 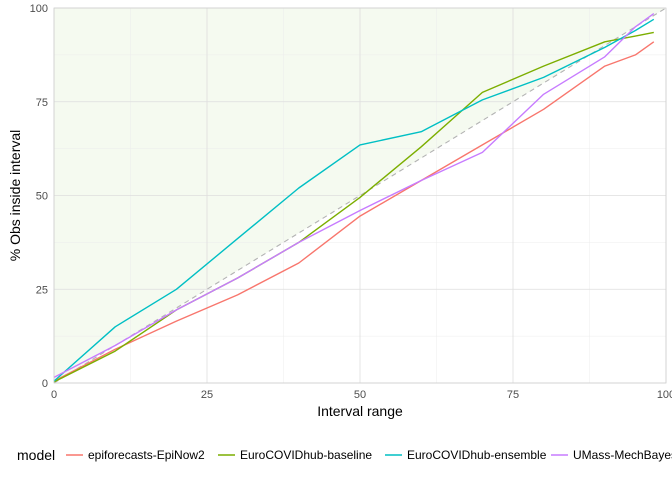 I want to click on x-tick-label: 25, so click(x=207, y=395).